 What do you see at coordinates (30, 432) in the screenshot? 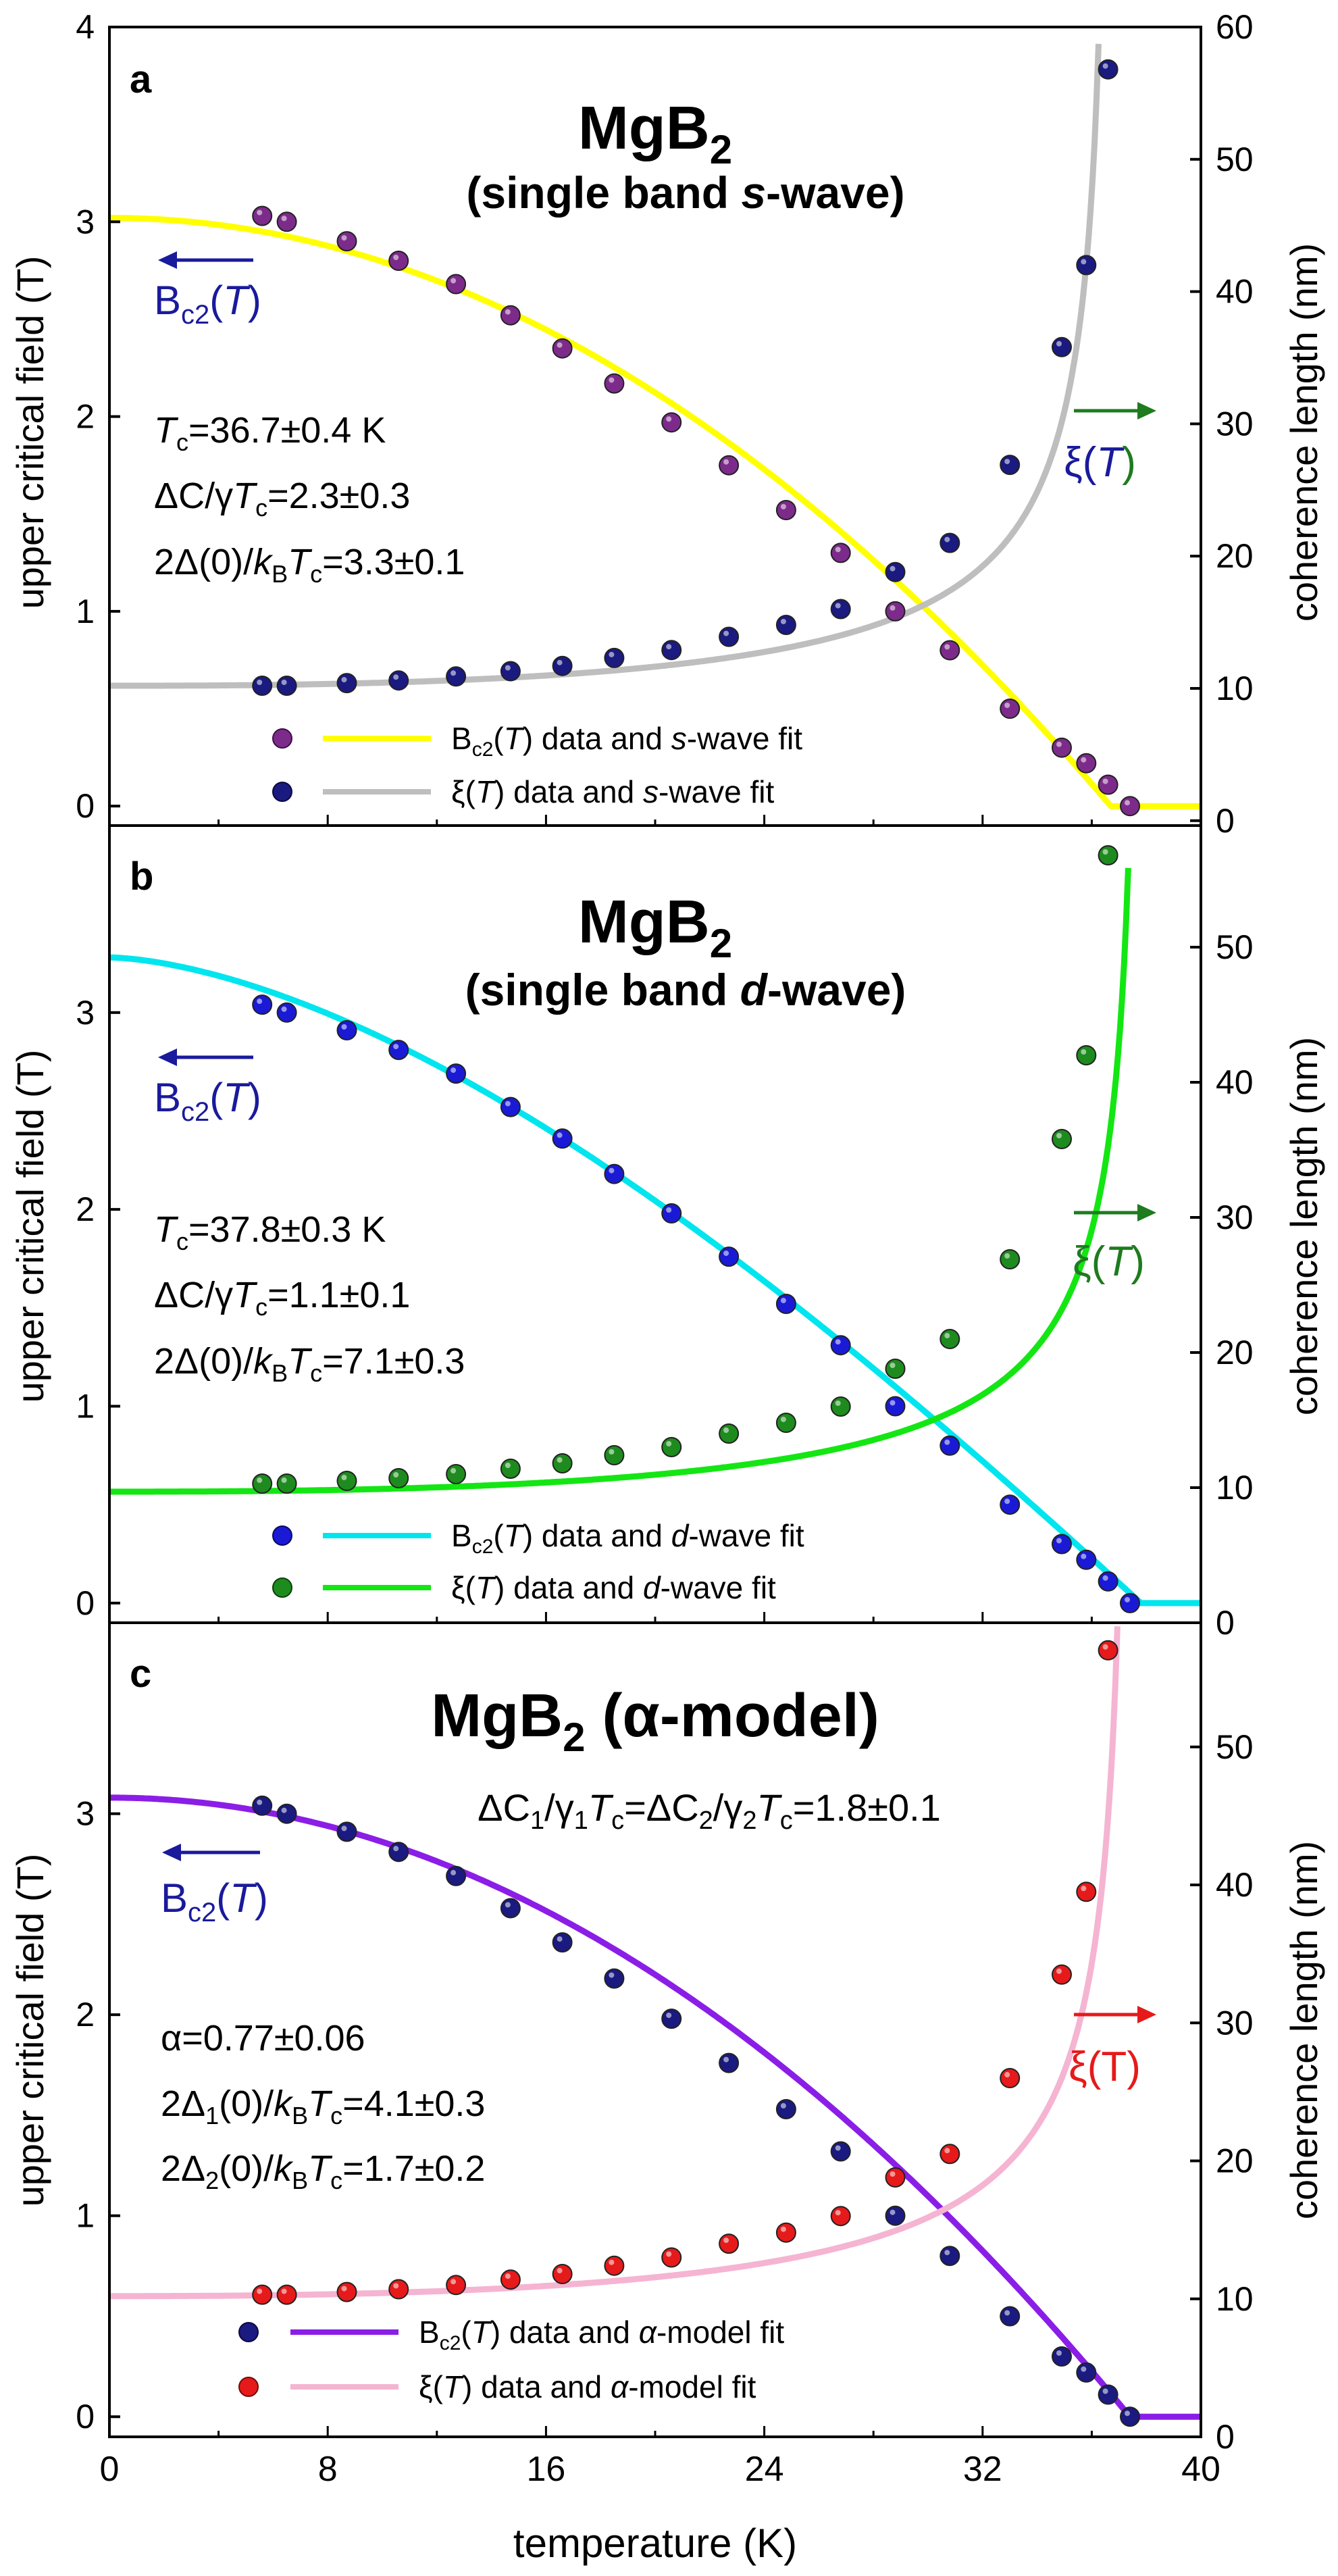
I see `panel-a-left-axis-label: upper critical field (T)` at bounding box center [30, 432].